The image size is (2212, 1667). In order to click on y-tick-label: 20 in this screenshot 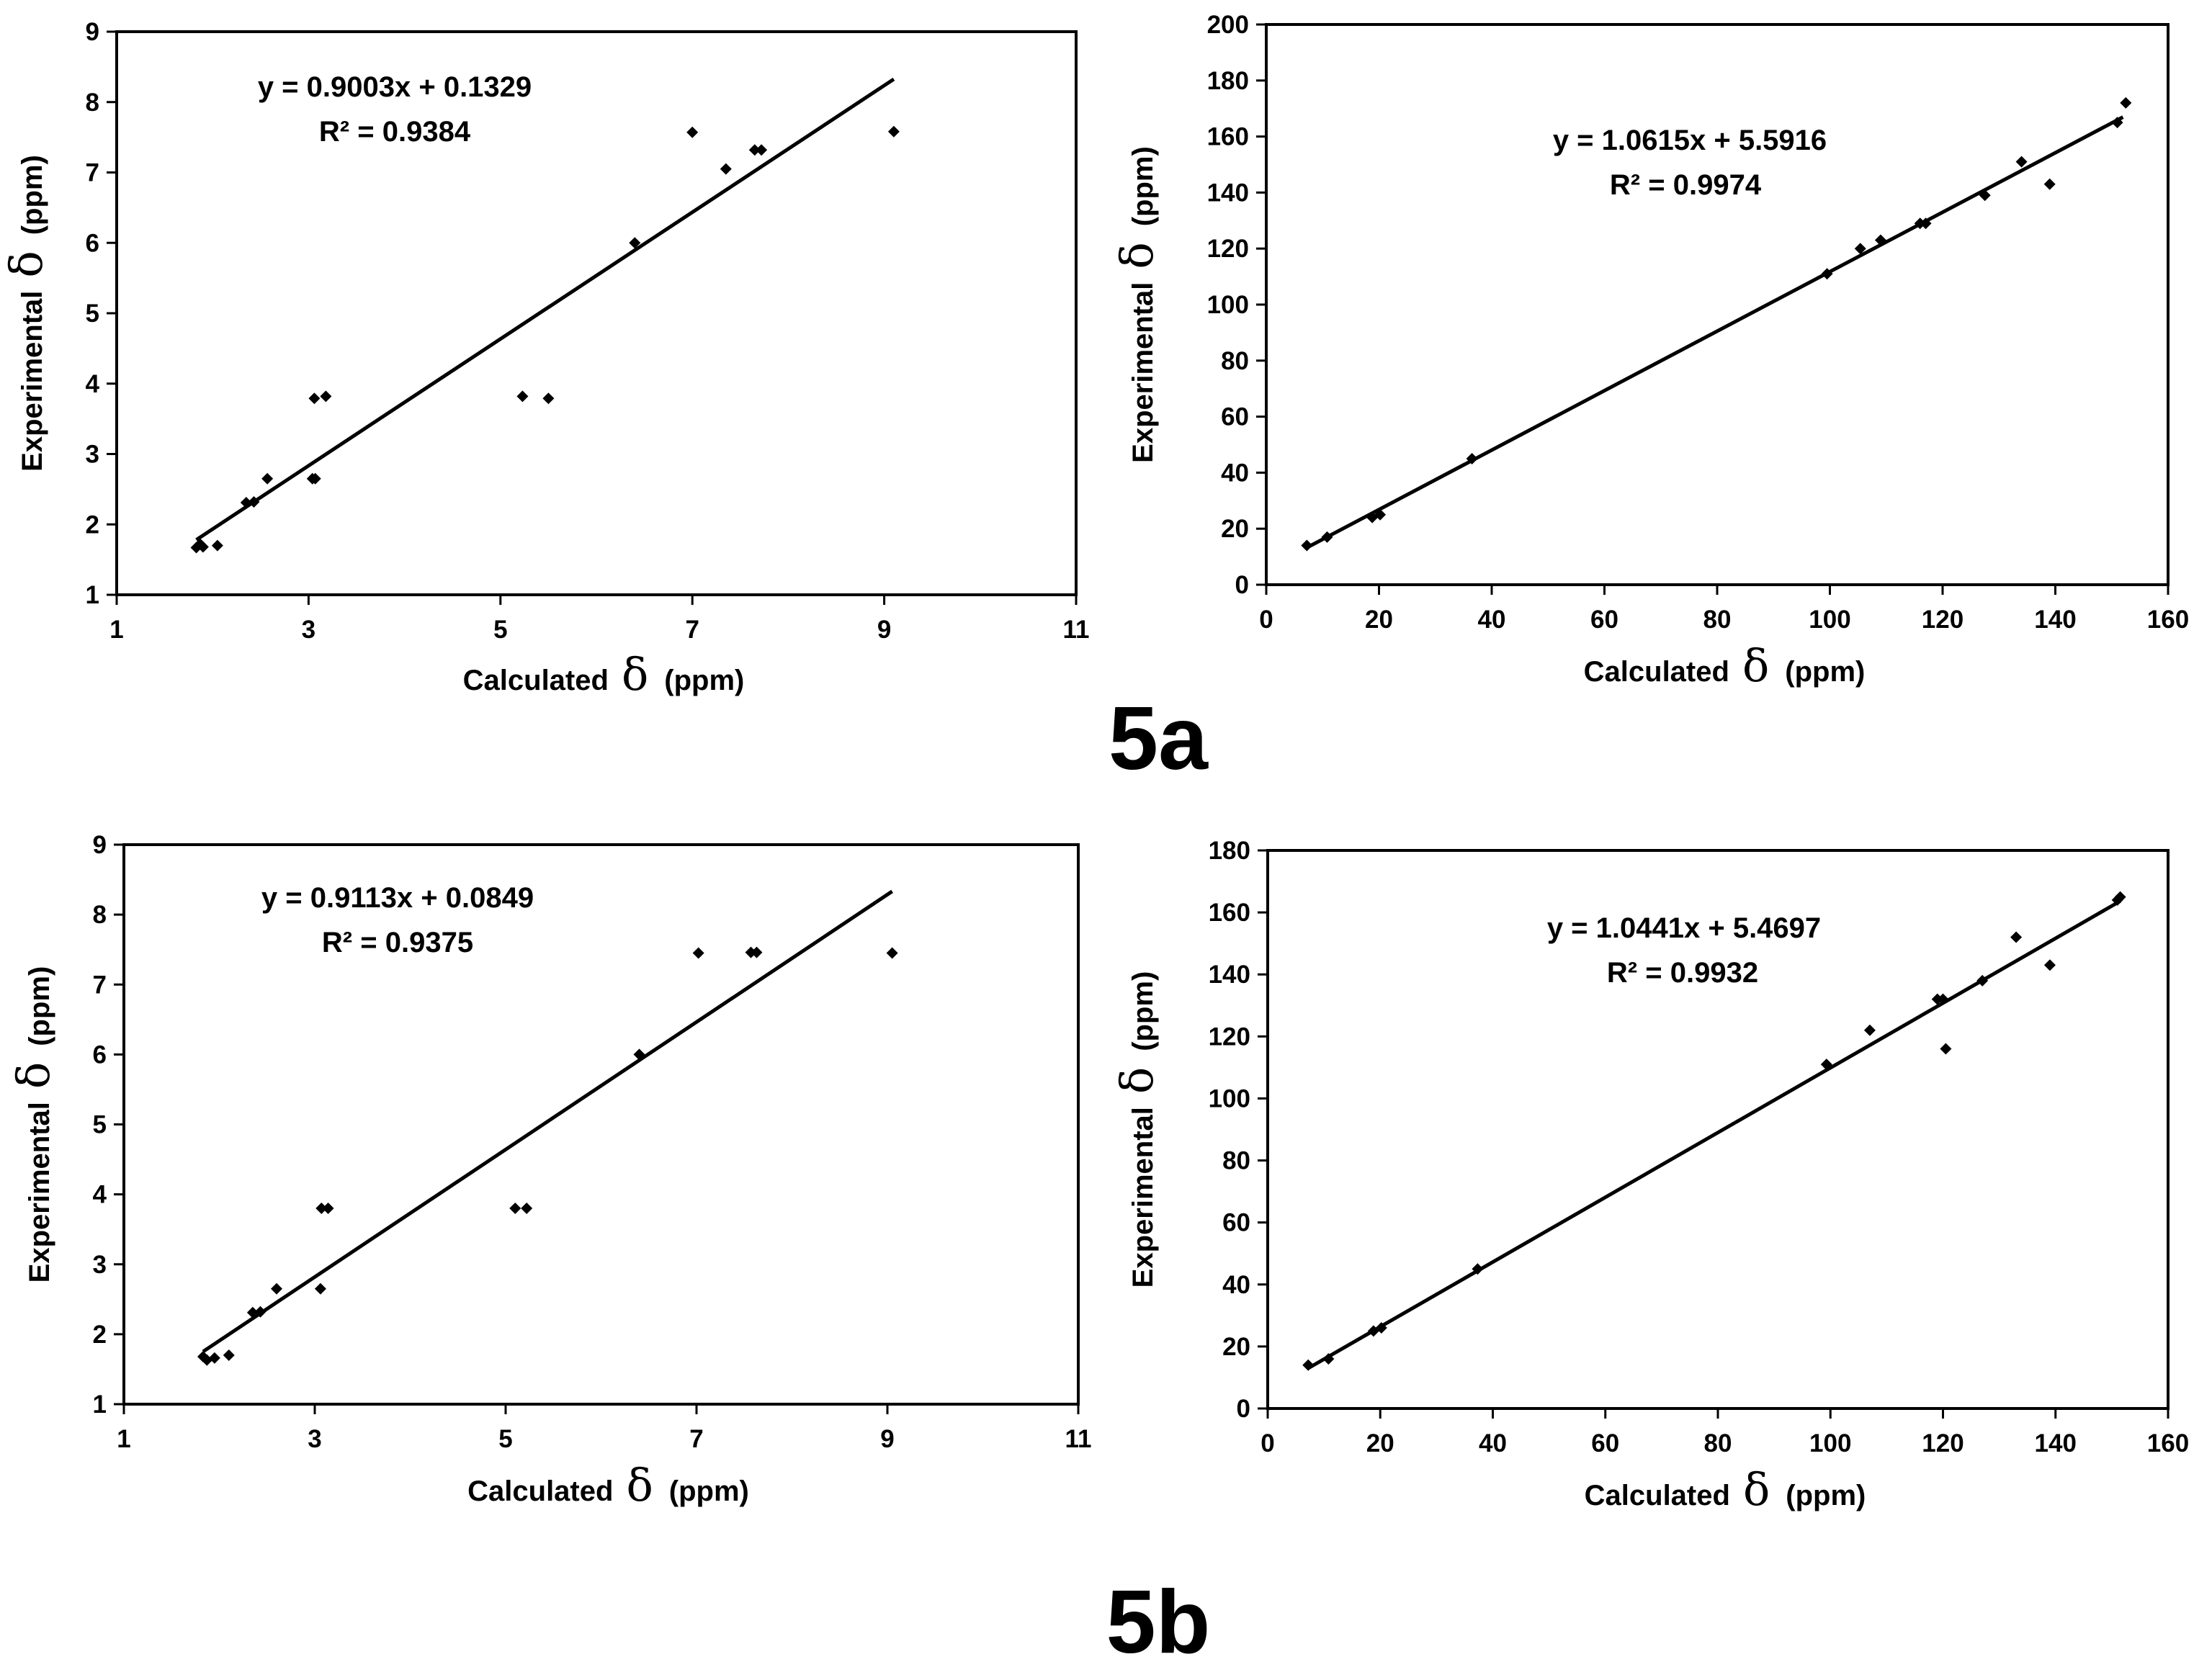, I will do `click(1235, 529)`.